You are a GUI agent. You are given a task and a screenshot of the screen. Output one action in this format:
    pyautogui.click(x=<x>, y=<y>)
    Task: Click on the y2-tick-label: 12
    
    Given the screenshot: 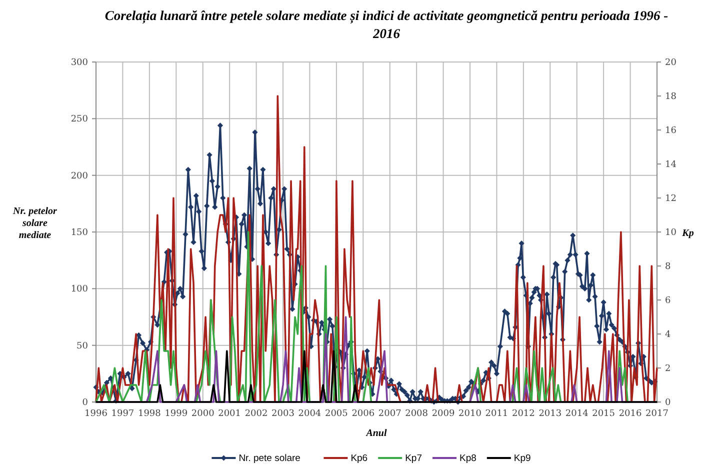 What is the action you would take?
    pyautogui.click(x=670, y=199)
    